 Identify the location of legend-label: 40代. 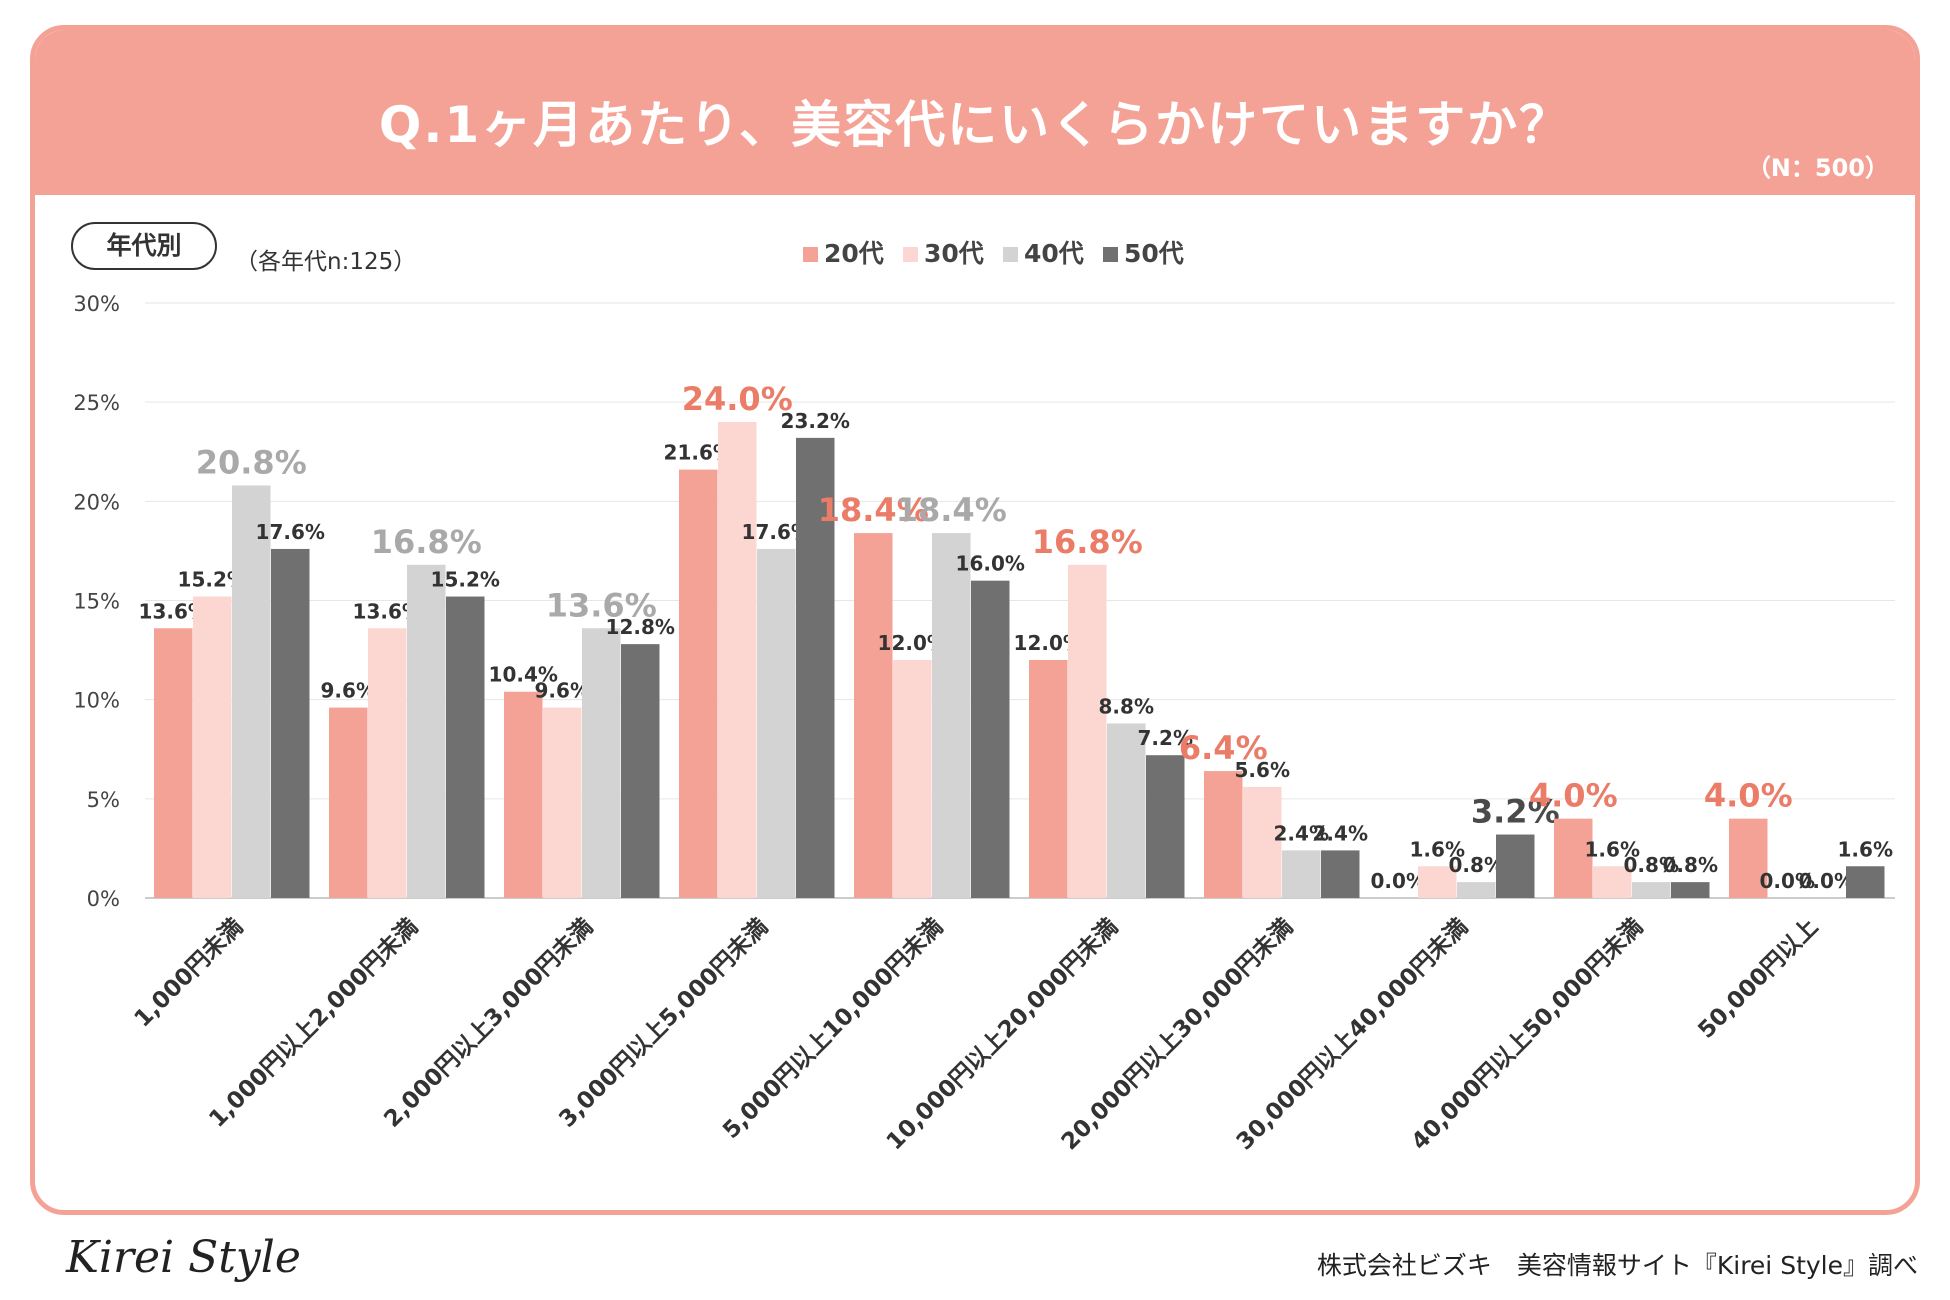
(1054, 253).